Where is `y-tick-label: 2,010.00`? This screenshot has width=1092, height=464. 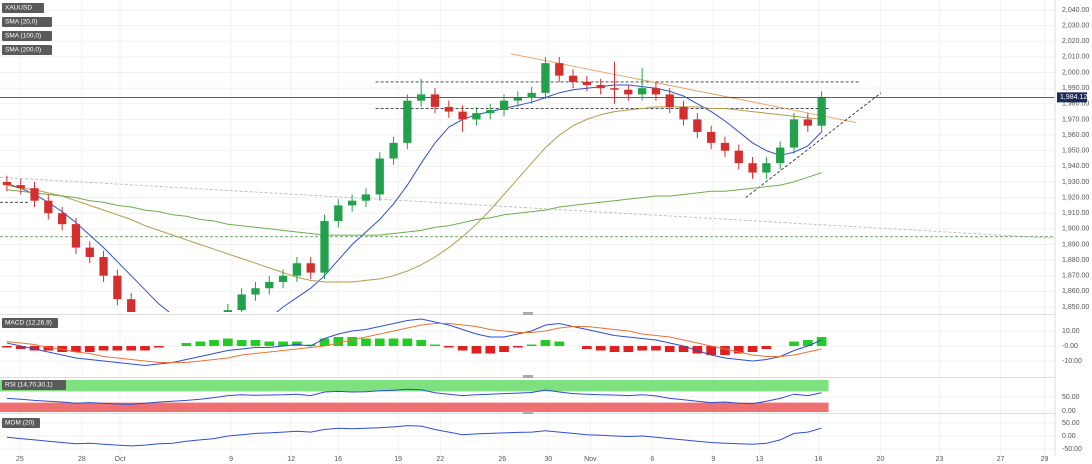
y-tick-label: 2,010.00 is located at coordinates (1075, 57).